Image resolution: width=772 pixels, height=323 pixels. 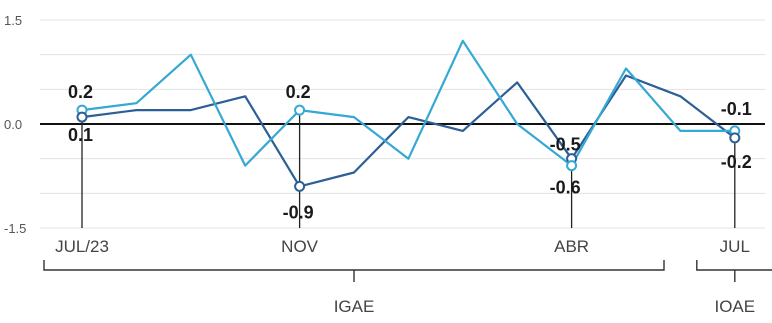 I want to click on x-tick-label: ABR, so click(x=571, y=246).